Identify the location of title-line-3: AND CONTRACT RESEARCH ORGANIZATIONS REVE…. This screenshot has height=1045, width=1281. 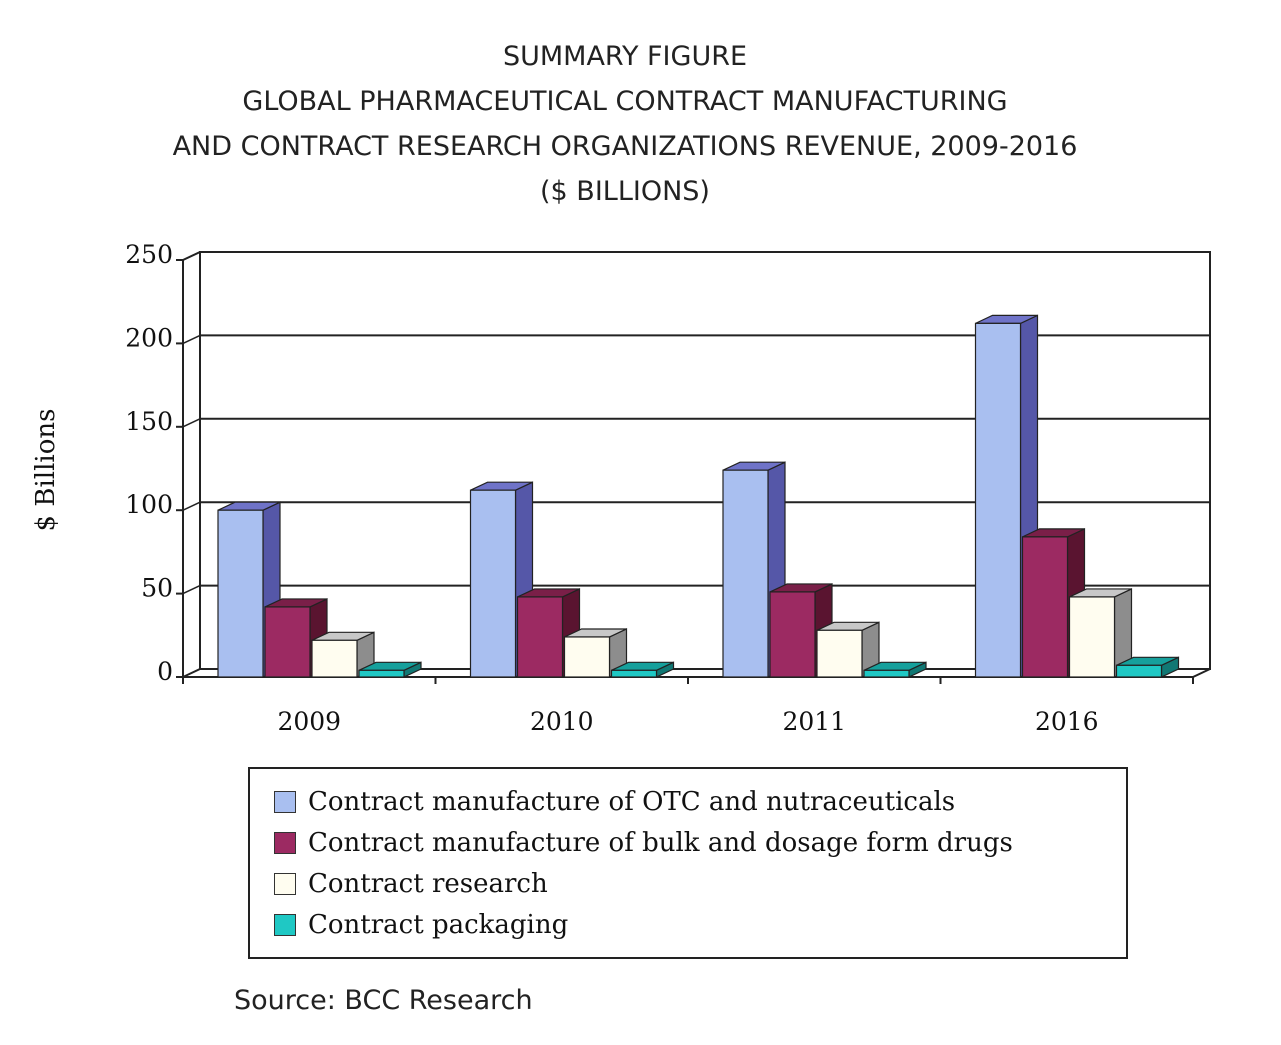
(625, 146).